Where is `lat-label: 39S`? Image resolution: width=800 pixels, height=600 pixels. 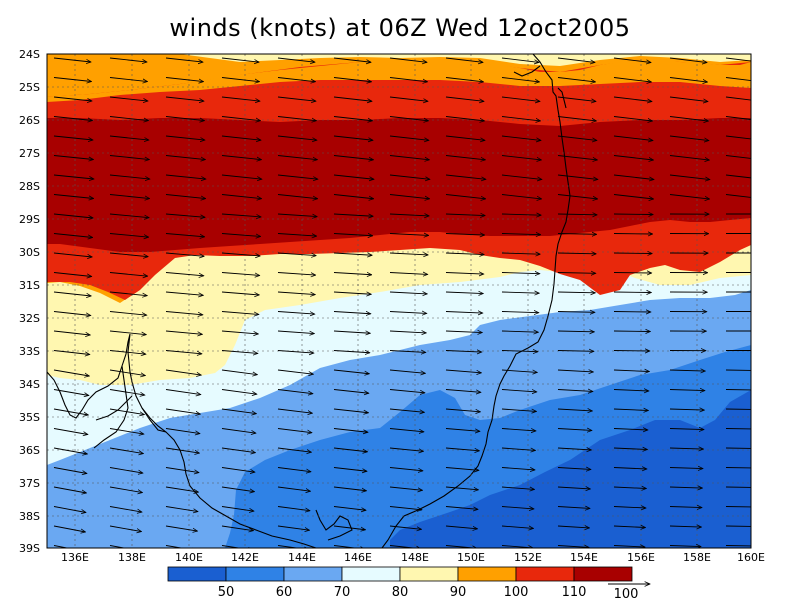 lat-label: 39S is located at coordinates (29, 548).